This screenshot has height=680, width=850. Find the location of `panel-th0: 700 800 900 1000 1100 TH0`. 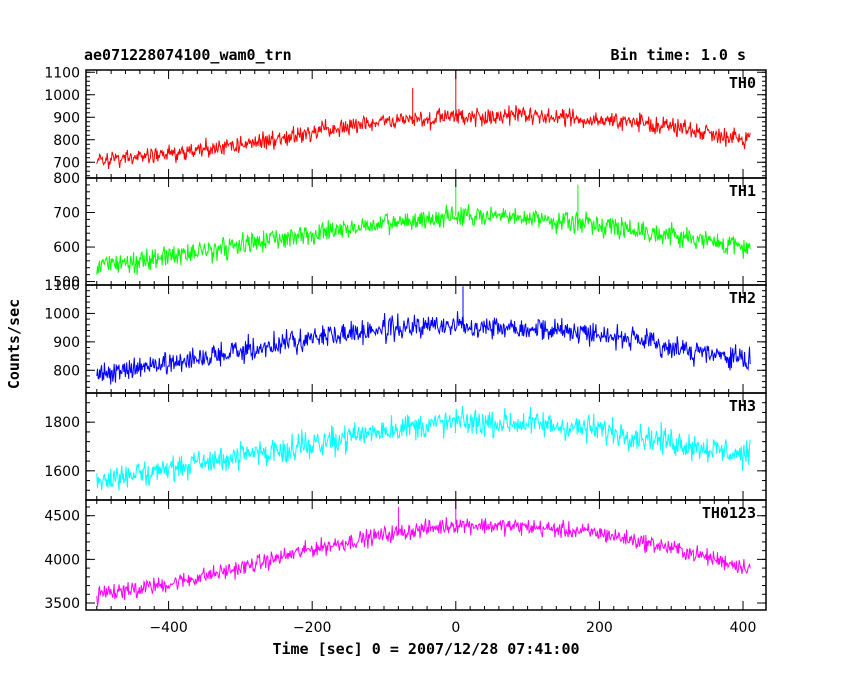

panel-th0: 700 800 900 1000 1100 TH0 is located at coordinates (405, 122).